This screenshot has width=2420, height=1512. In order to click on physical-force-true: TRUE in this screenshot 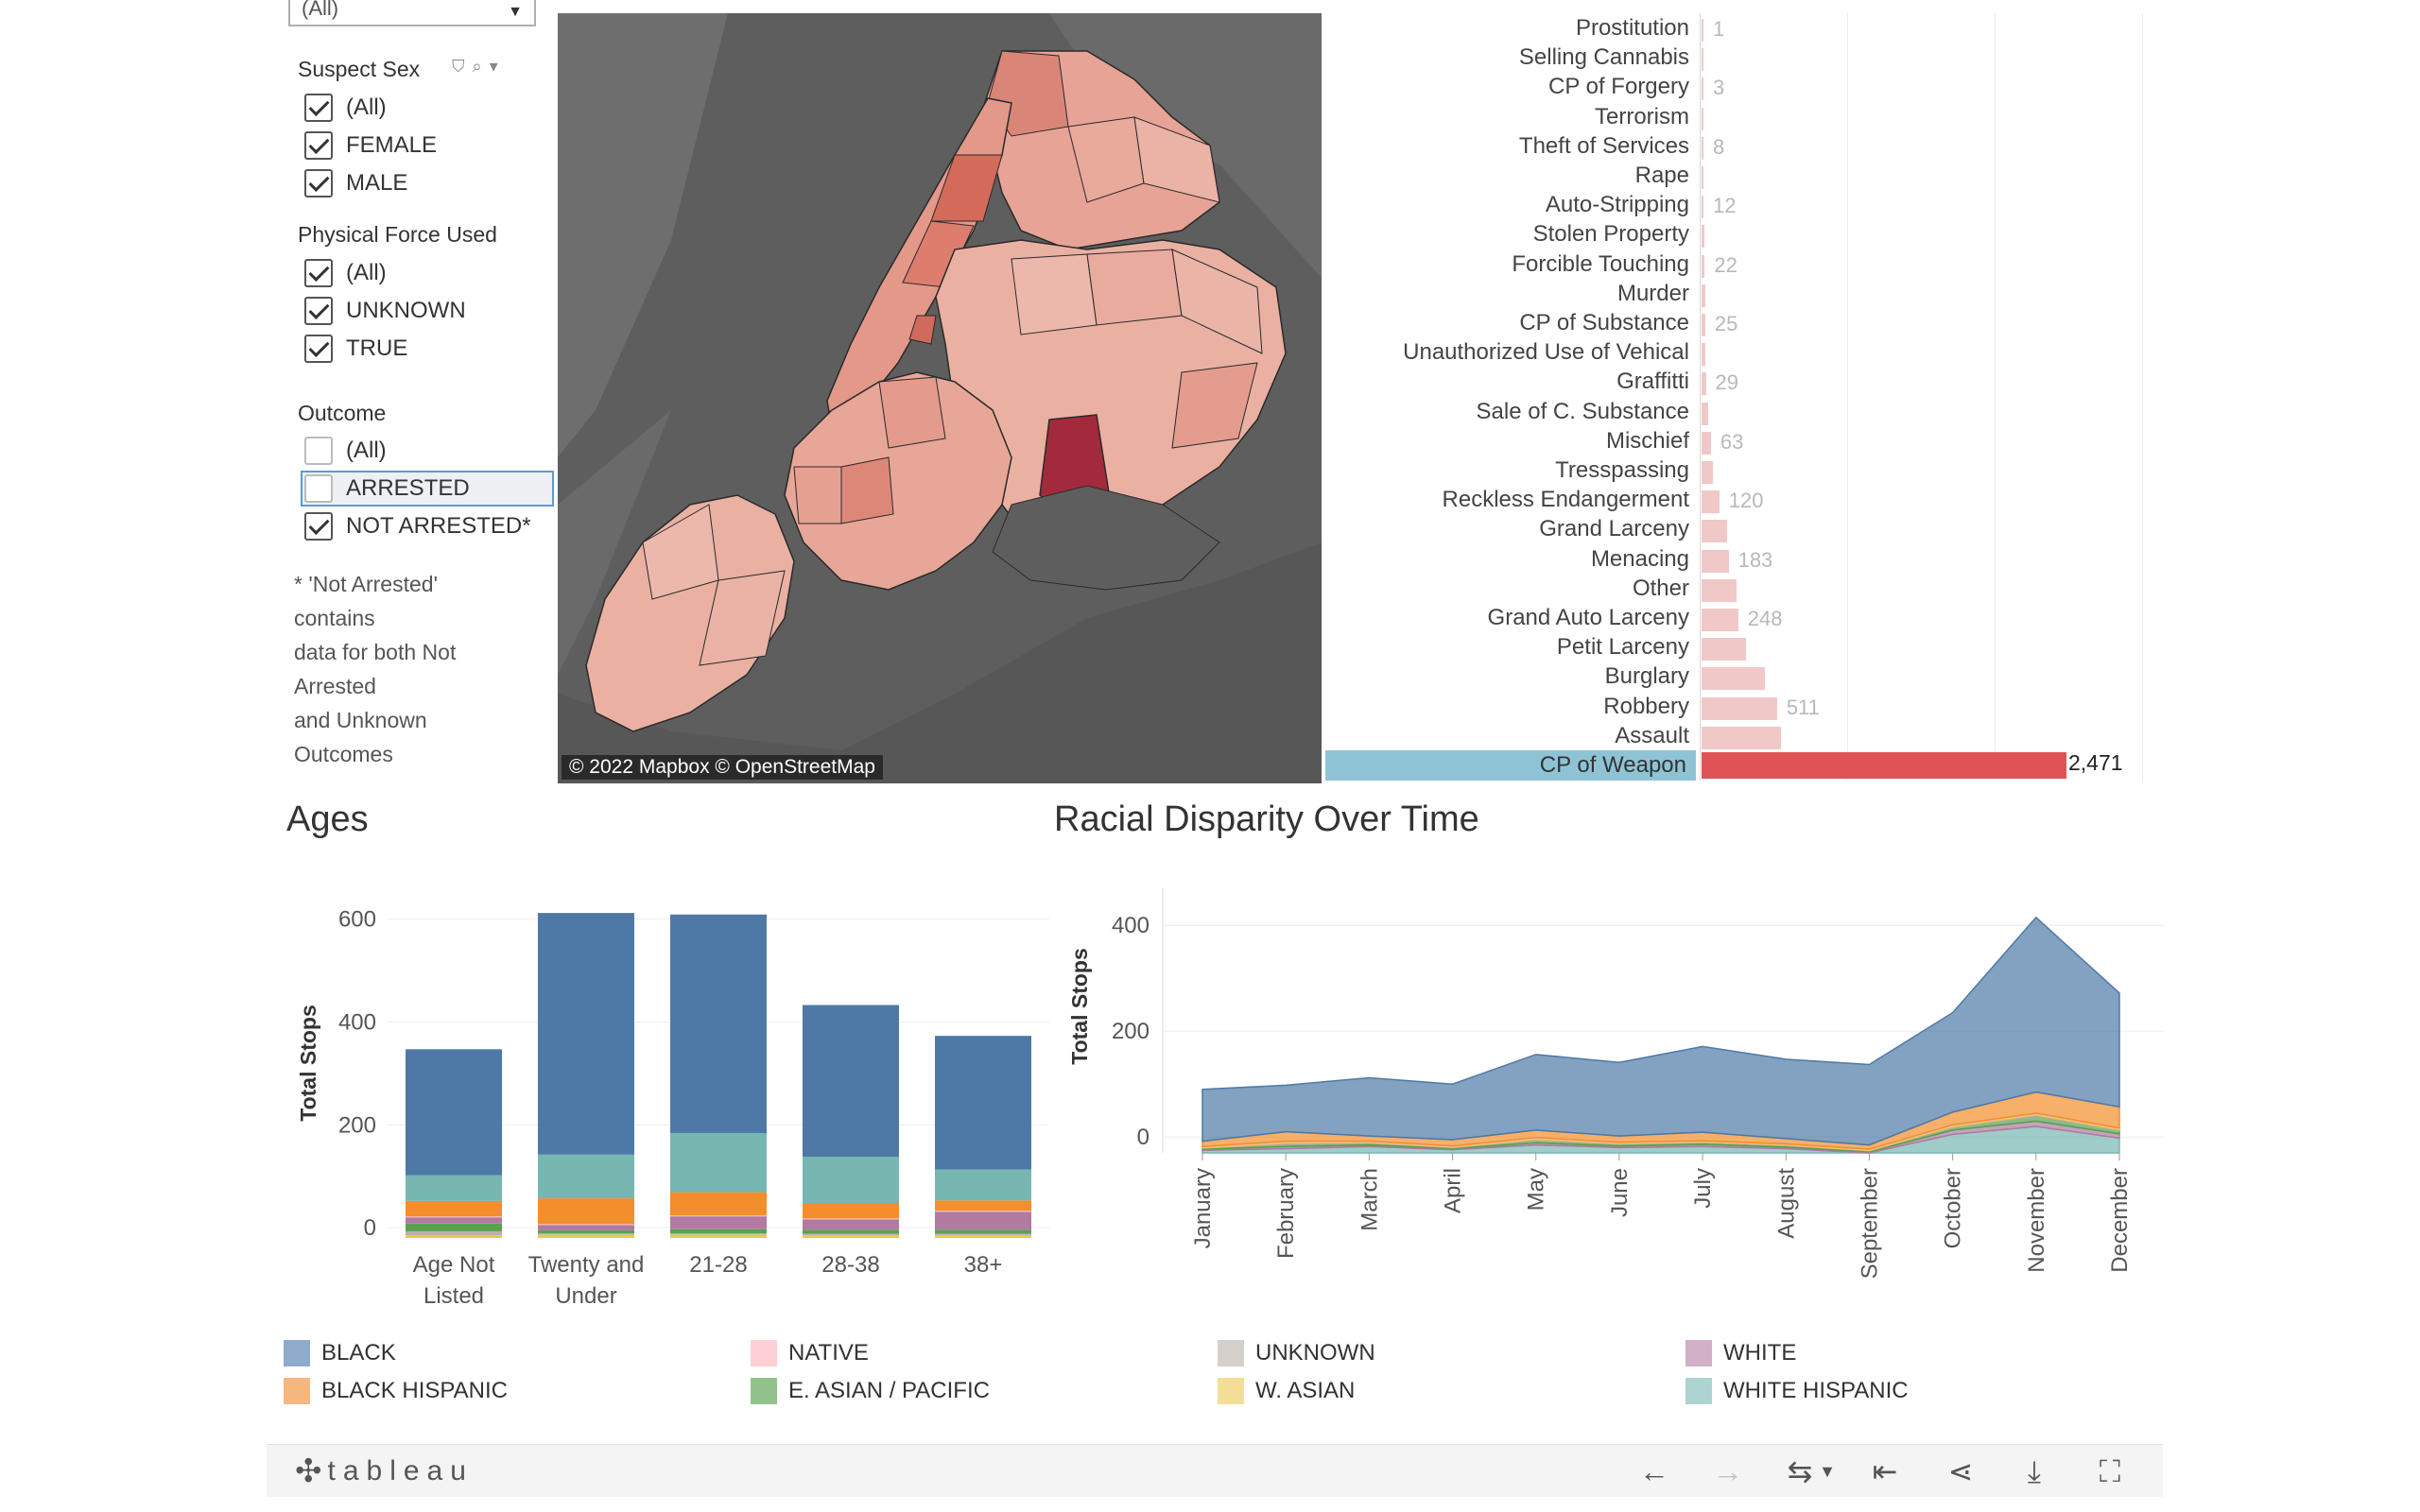, I will do `click(355, 349)`.